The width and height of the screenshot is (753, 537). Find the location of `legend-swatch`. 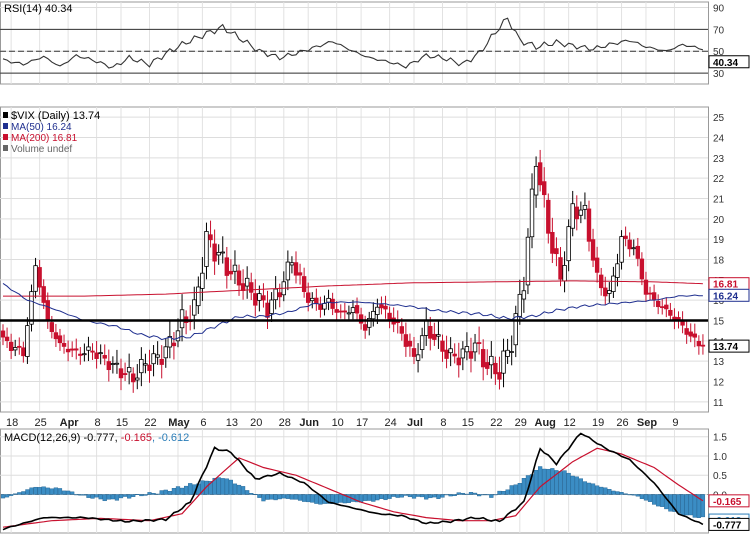

legend-swatch is located at coordinates (5, 148).